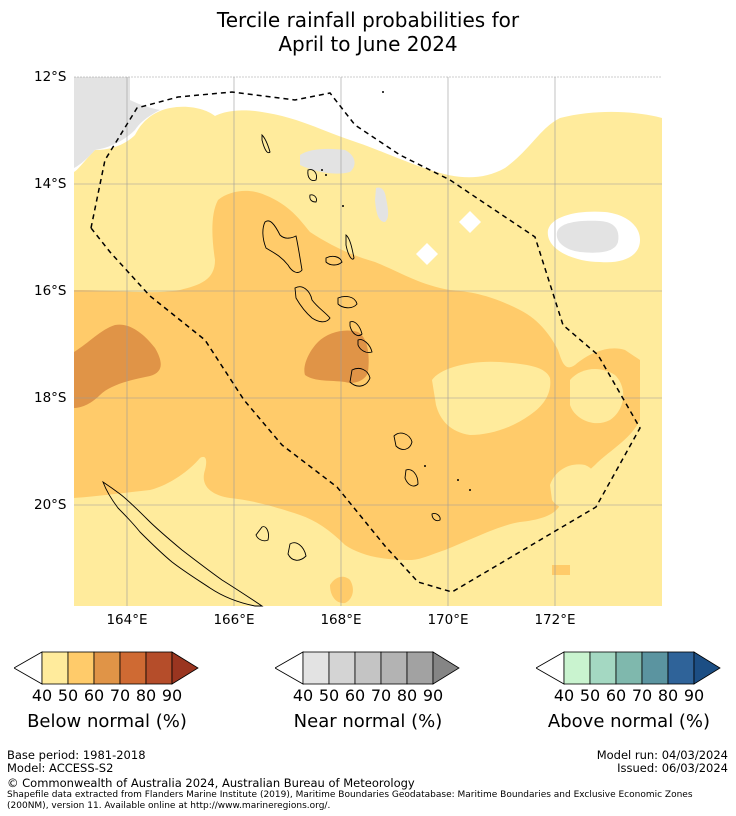 The height and width of the screenshot is (816, 736). What do you see at coordinates (628, 668) in the screenshot?
I see `colorbar-above-normal` at bounding box center [628, 668].